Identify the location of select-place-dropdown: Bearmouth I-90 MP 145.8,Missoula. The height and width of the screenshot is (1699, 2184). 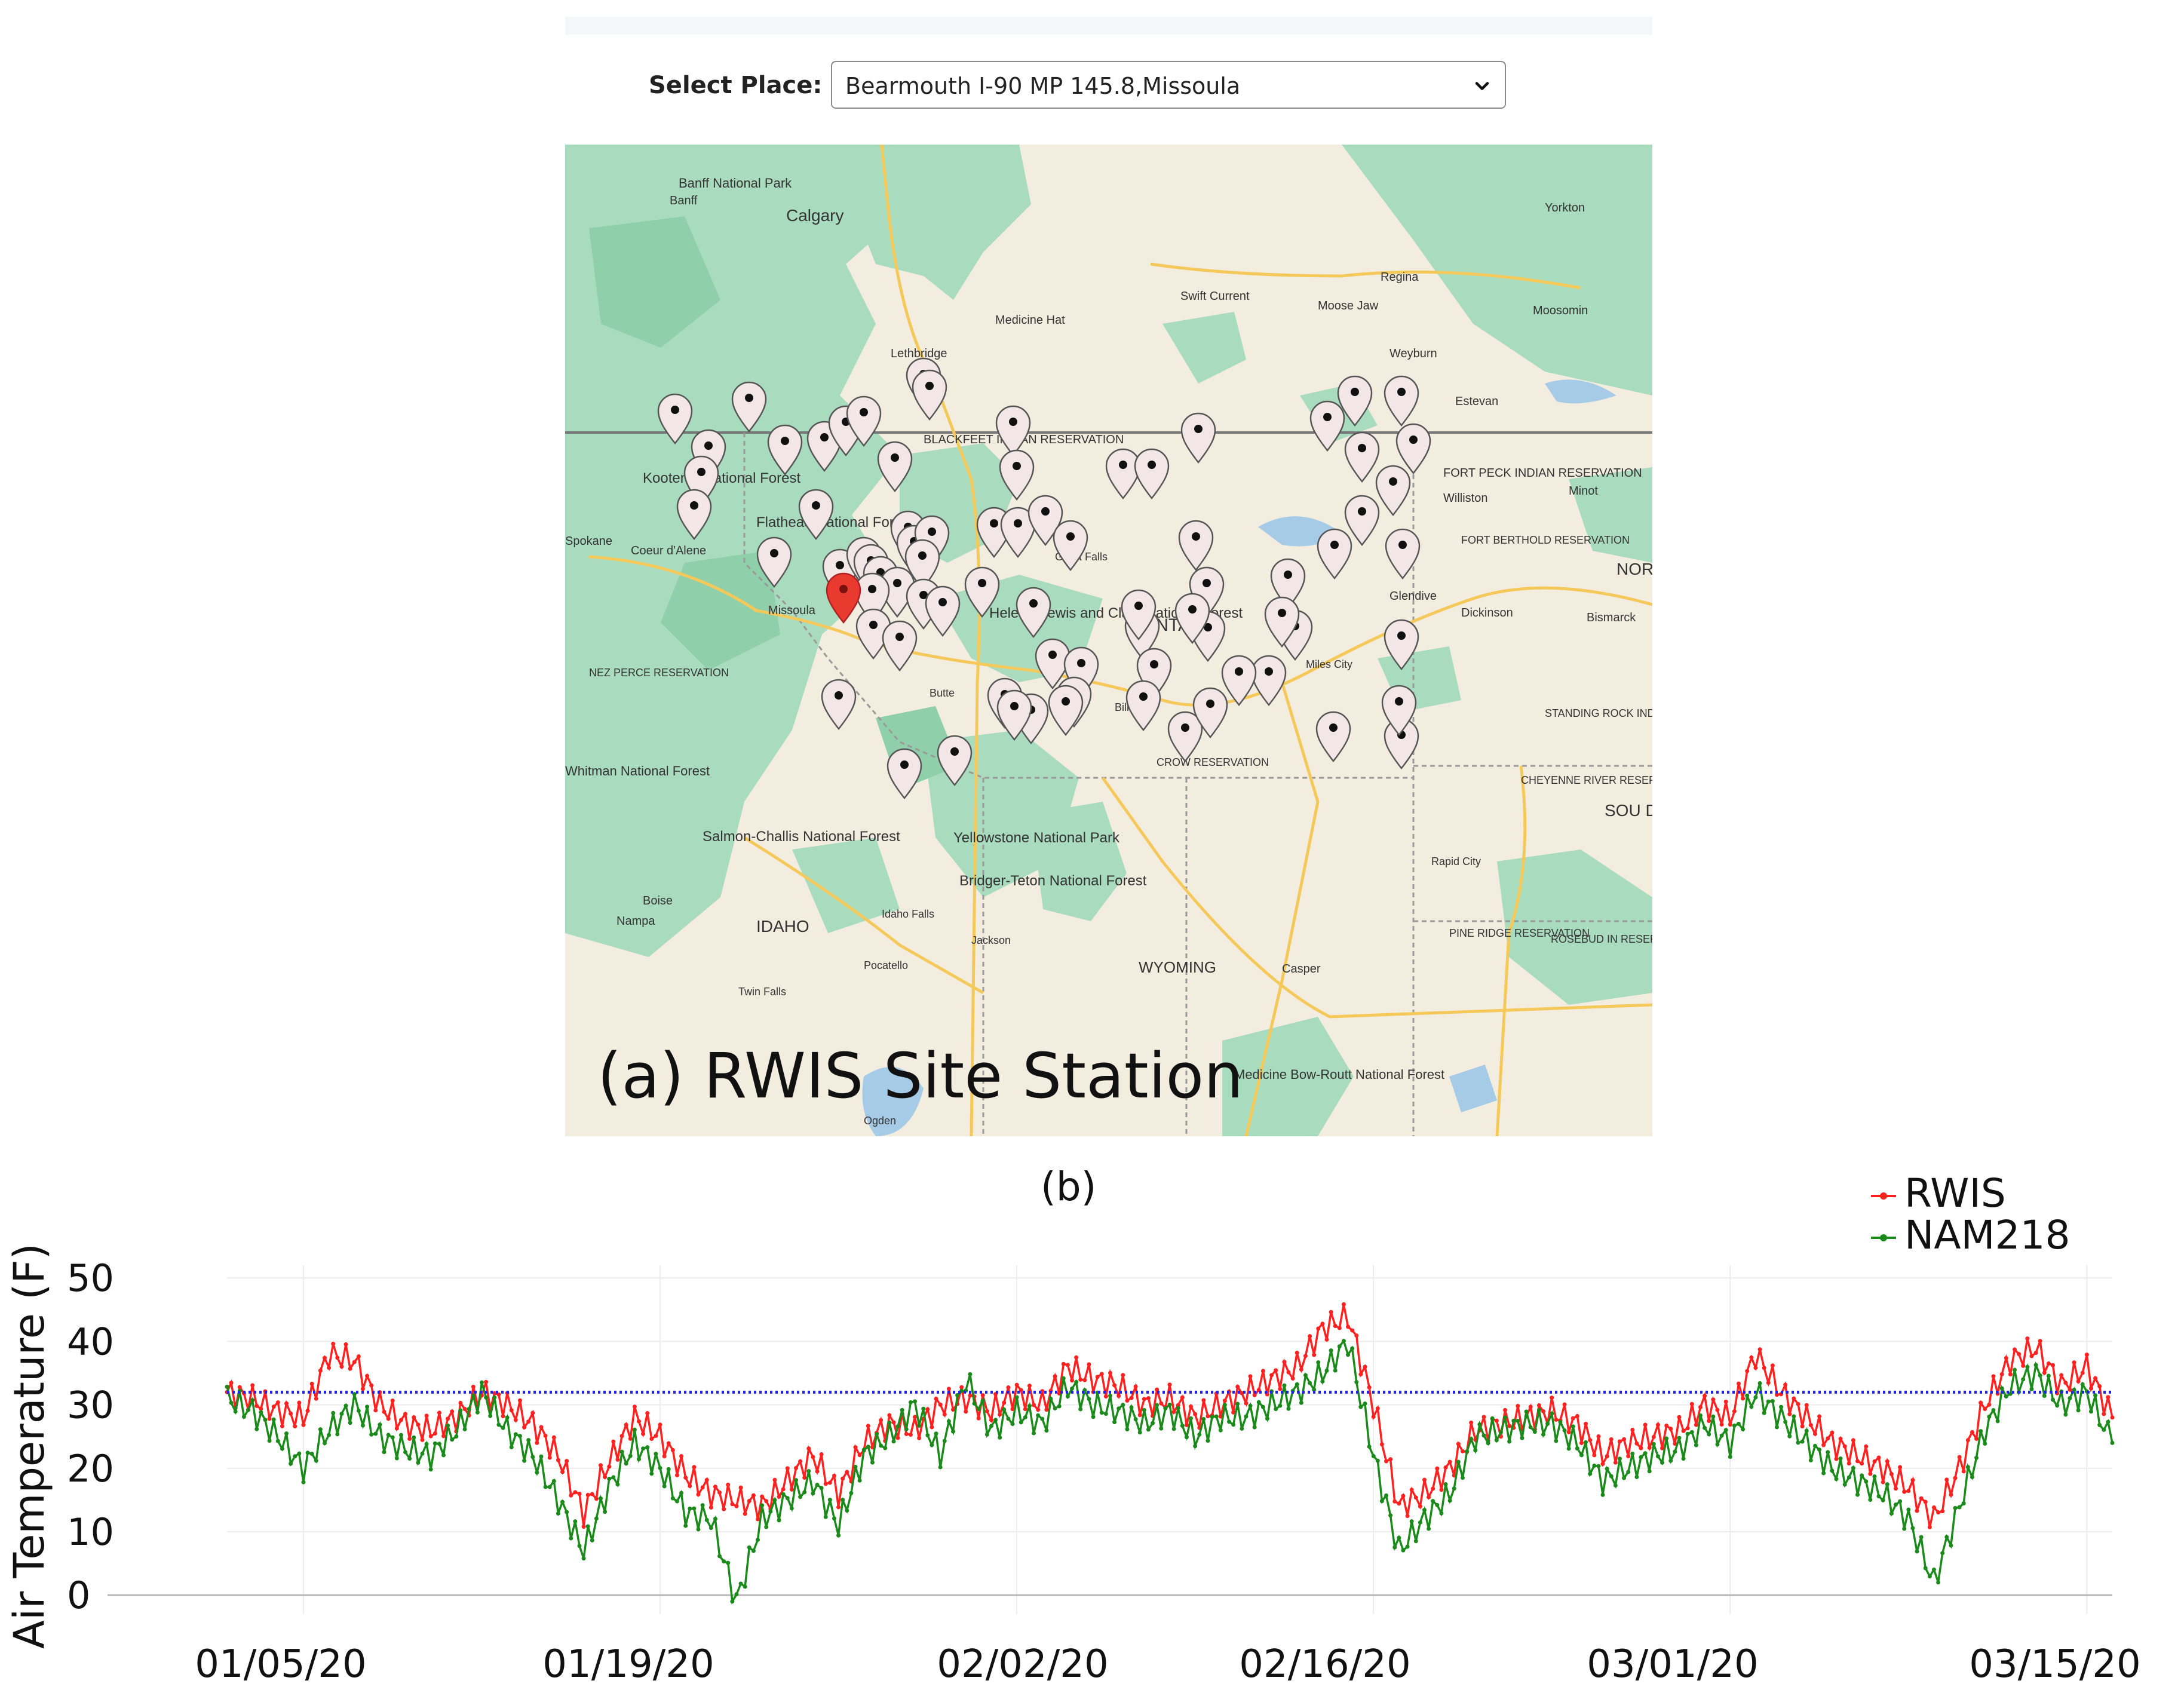
(1168, 85).